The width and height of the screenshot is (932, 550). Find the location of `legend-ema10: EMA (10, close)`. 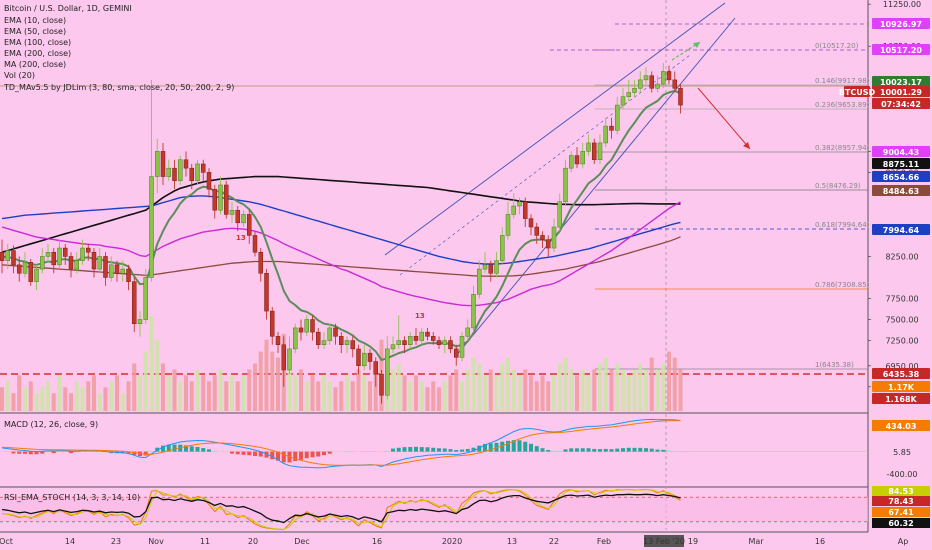

legend-ema10: EMA (10, close) is located at coordinates (35, 20).